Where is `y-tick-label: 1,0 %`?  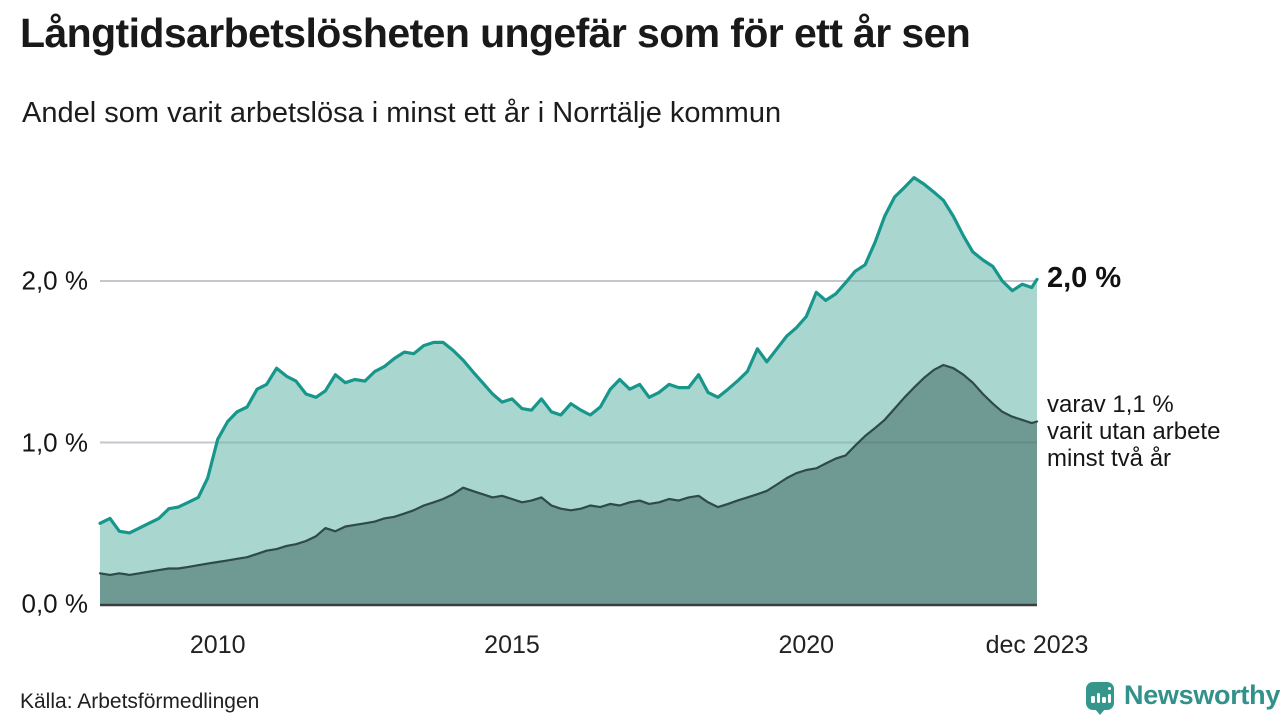
y-tick-label: 1,0 % is located at coordinates (55, 442).